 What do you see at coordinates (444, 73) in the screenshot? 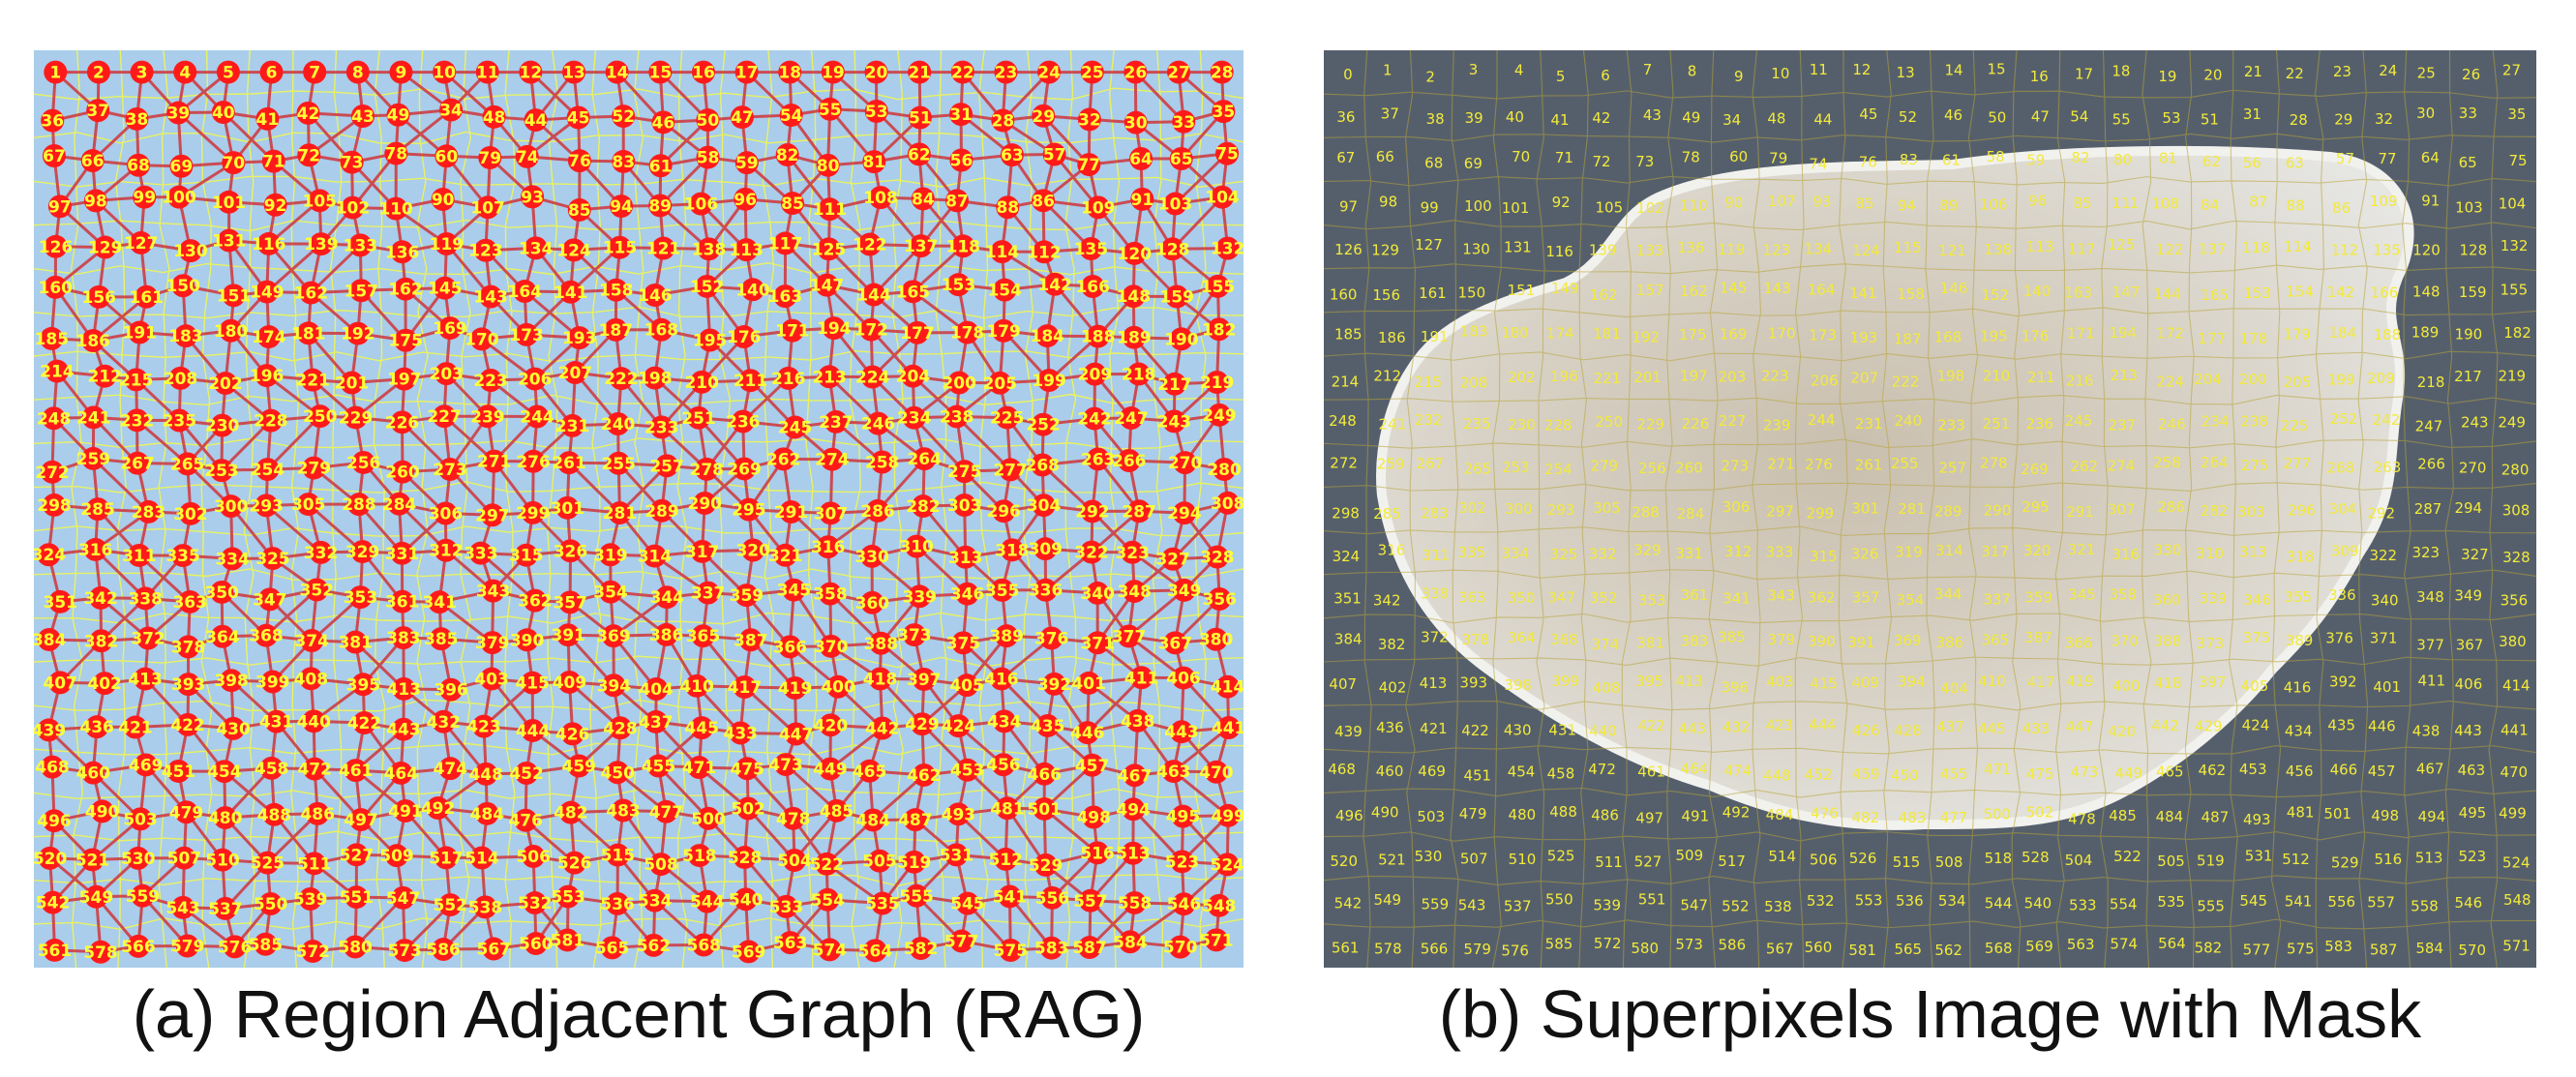
I see `rag-node-label: 10` at bounding box center [444, 73].